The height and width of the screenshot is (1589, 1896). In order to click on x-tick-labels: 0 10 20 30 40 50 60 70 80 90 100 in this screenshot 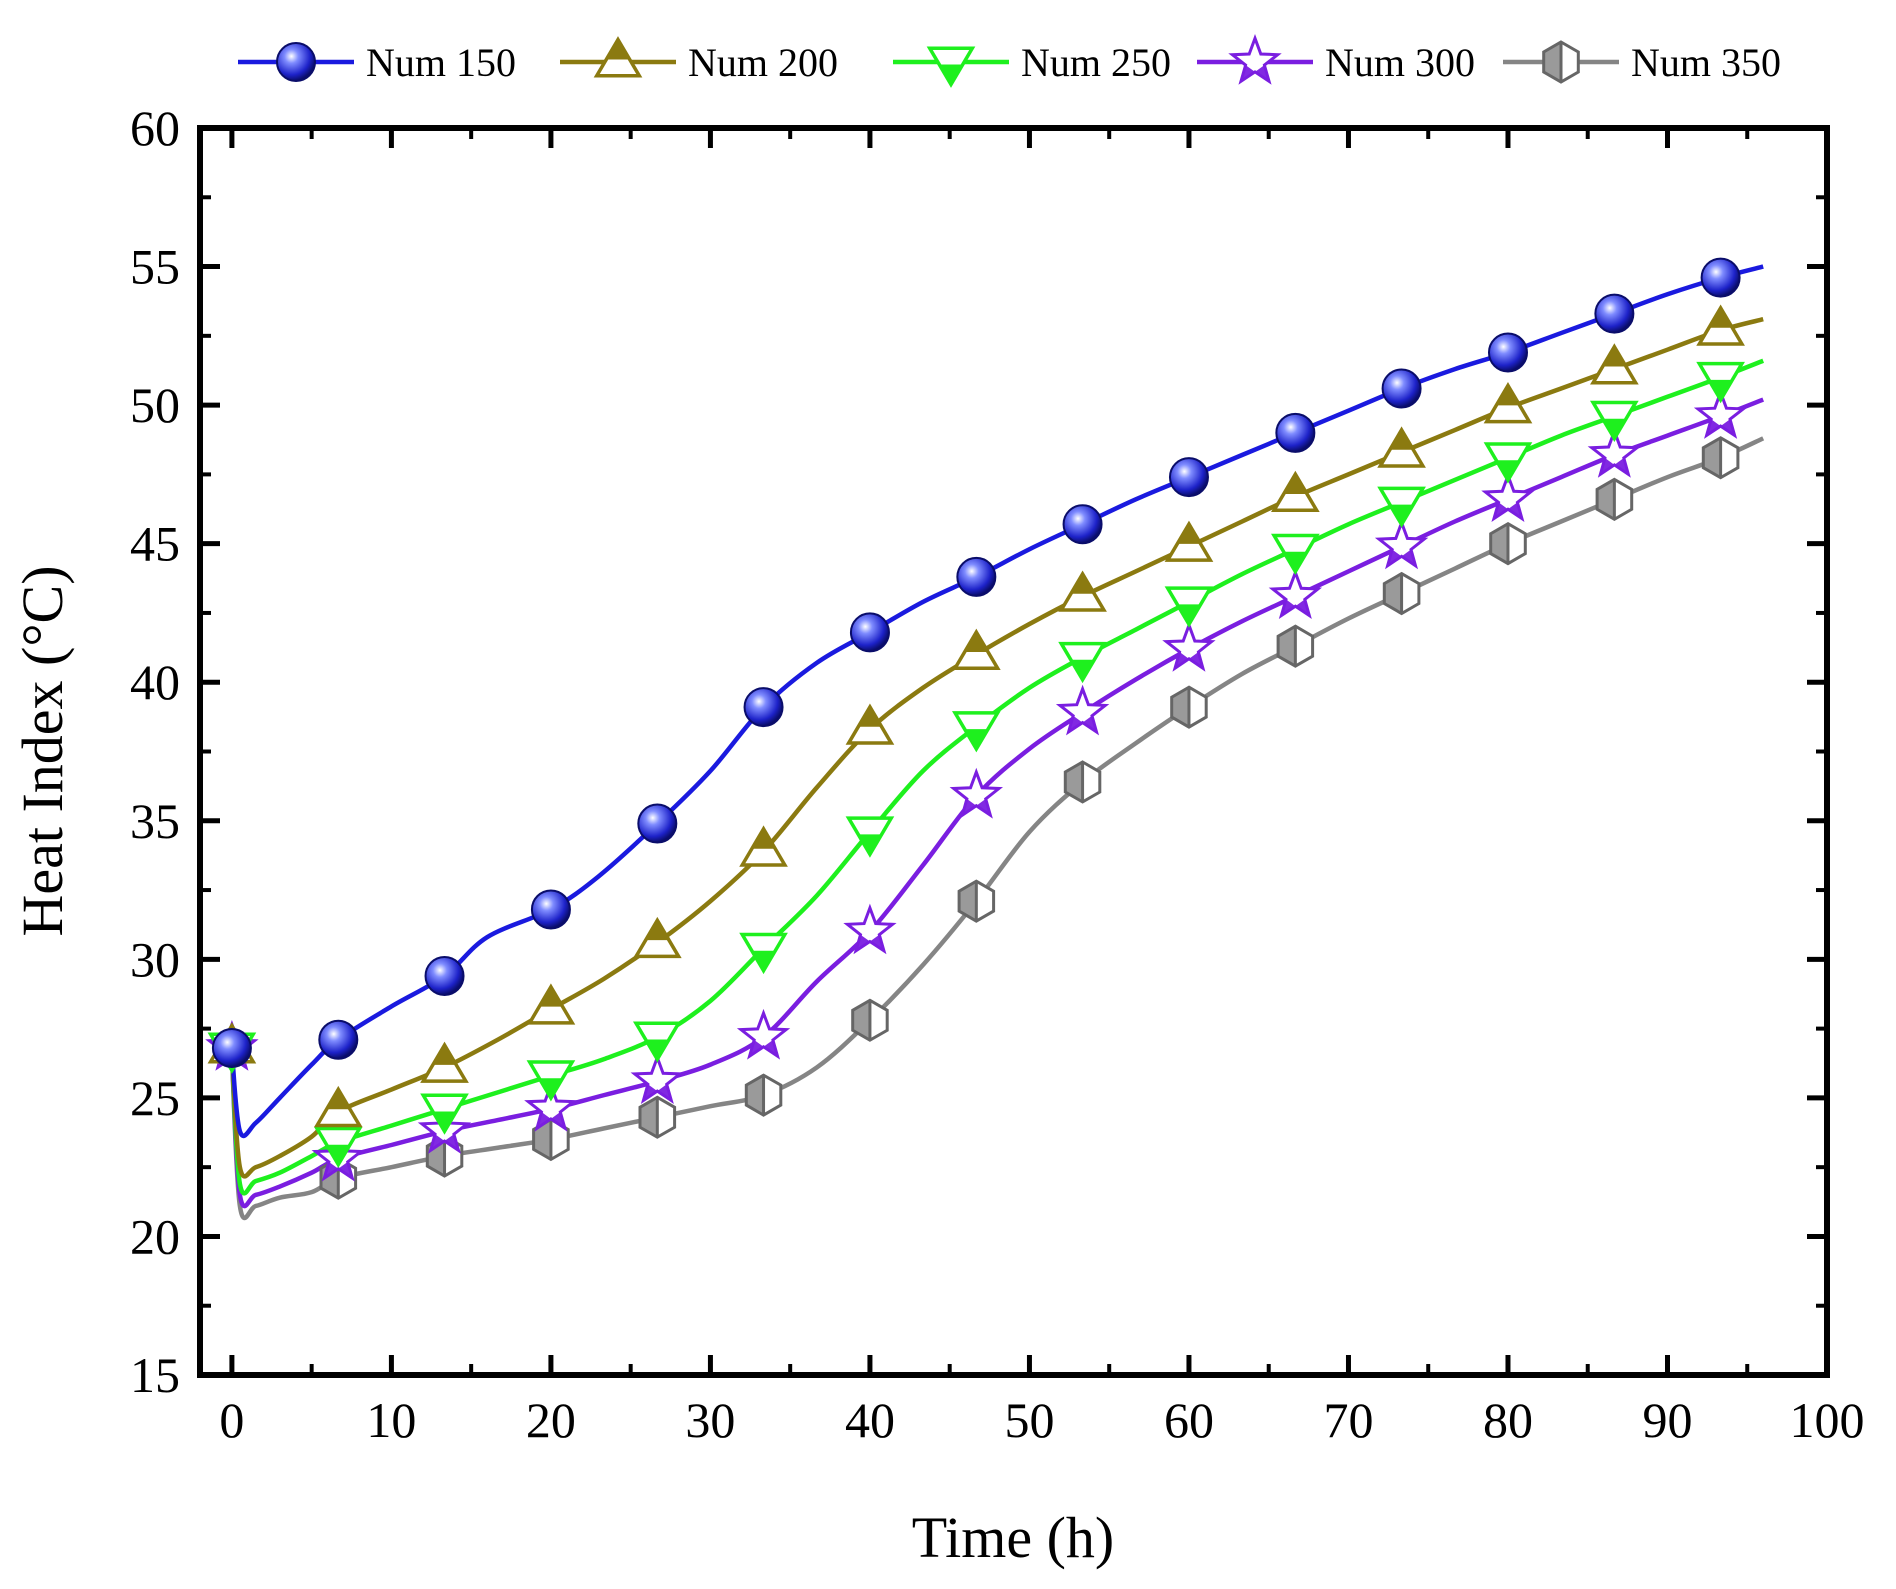, I will do `click(1041, 1420)`.